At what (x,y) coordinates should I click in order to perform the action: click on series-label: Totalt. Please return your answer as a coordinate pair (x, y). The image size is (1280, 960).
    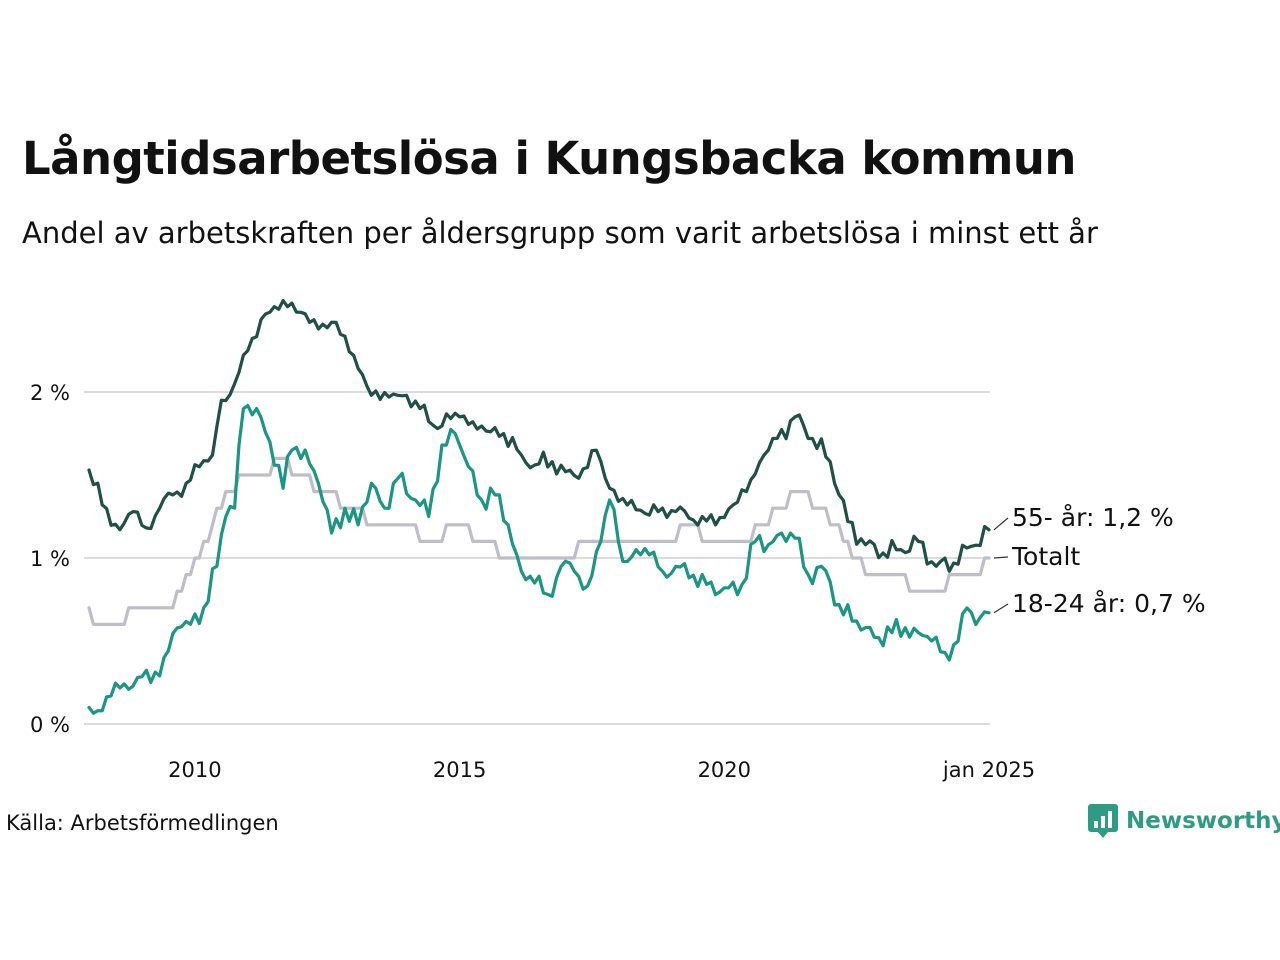
    Looking at the image, I should click on (1045, 556).